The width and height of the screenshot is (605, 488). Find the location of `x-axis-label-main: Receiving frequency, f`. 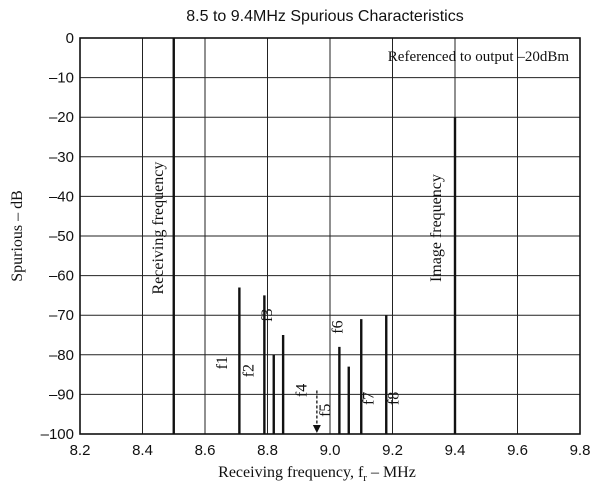

x-axis-label-main: Receiving frequency, f is located at coordinates (291, 472).